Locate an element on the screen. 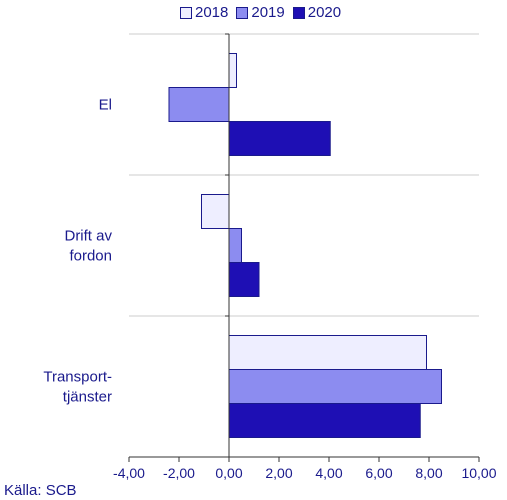 This screenshot has width=507, height=500. x-tick-label: 4,00 is located at coordinates (328, 473).